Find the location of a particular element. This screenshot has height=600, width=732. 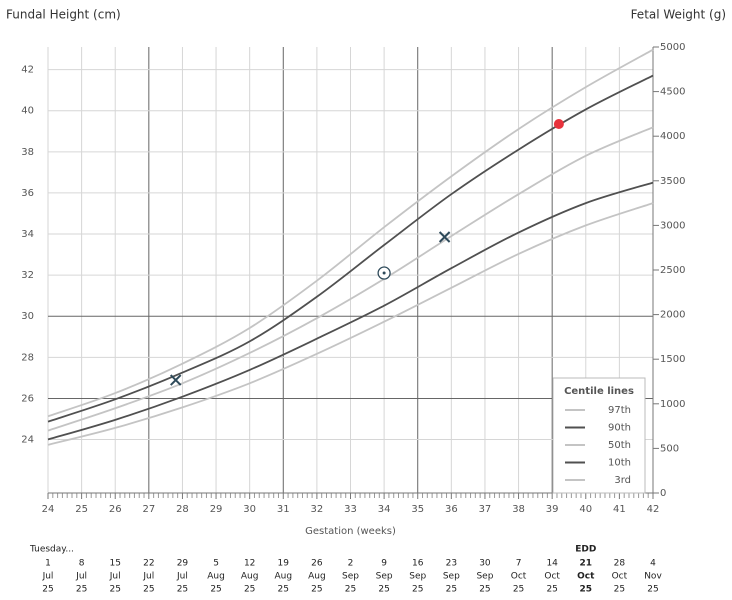

date-day: 23 is located at coordinates (451, 564).